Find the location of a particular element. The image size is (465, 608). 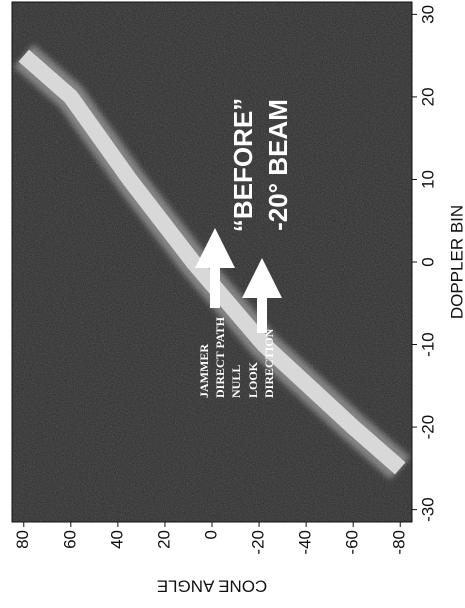

y-tick-label: -40 is located at coordinates (305, 542).